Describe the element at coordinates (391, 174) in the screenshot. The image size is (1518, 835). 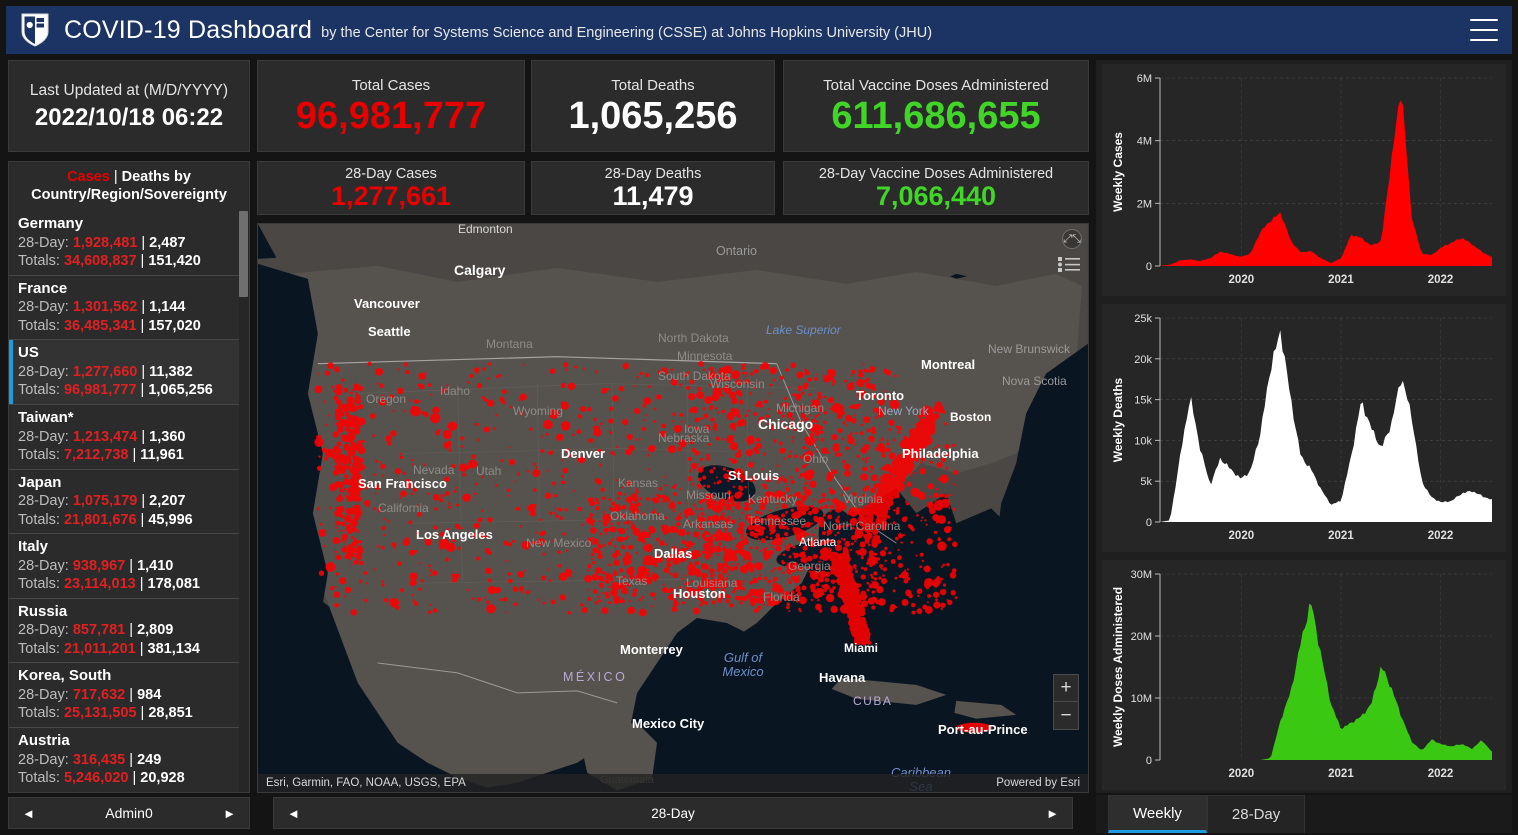
I see `cases-28day-label: 28-Day Cases` at that location.